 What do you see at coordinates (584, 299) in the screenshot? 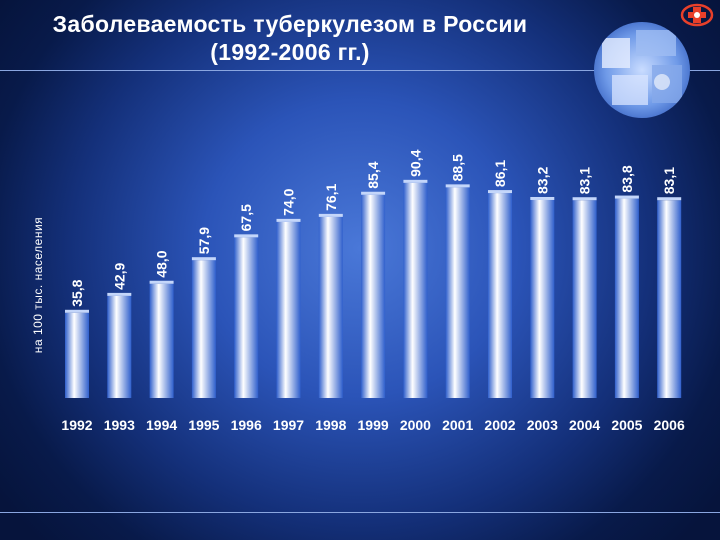
I see `bar-2004` at bounding box center [584, 299].